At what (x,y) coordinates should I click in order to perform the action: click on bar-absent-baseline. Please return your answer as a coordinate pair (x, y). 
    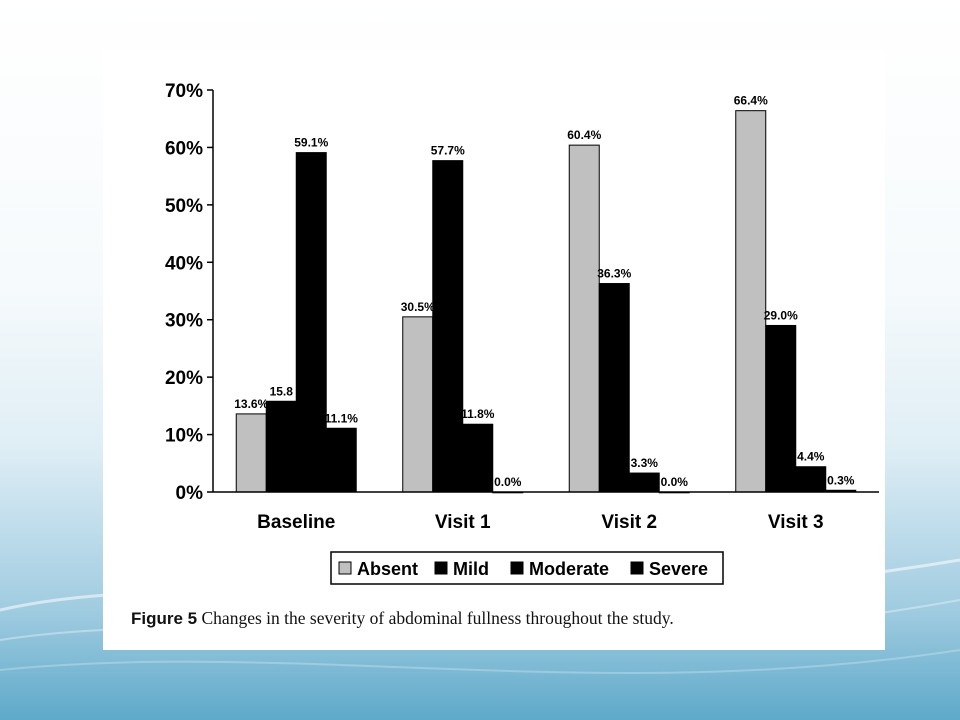
    Looking at the image, I should click on (251, 453).